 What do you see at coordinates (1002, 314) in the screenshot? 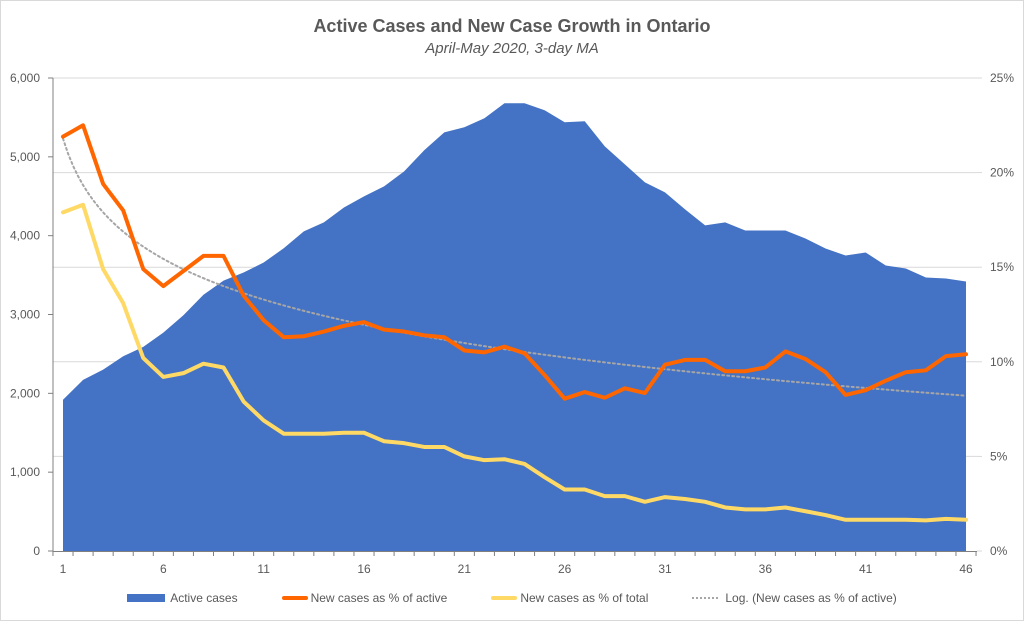
I see `right-axis-labels: 0% 5% 10% 15% 20% 25%` at bounding box center [1002, 314].